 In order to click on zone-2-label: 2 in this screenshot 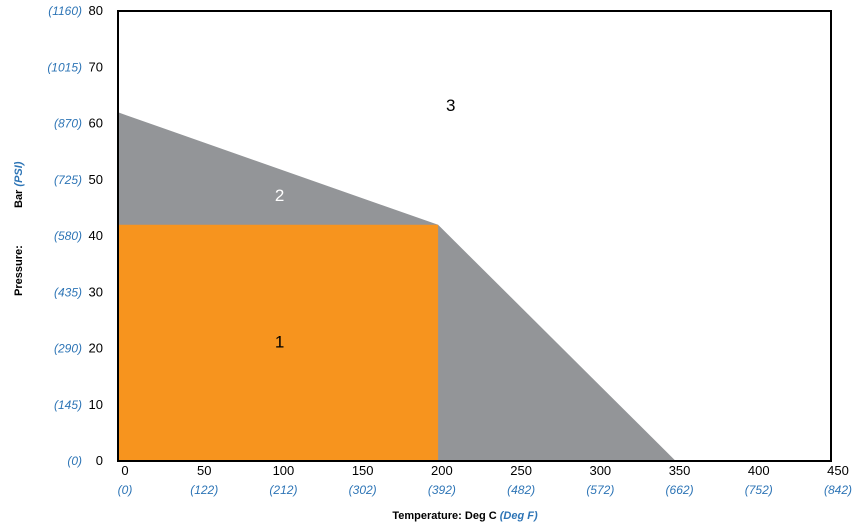, I will do `click(279, 195)`.